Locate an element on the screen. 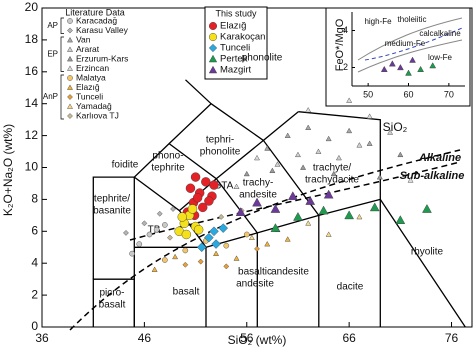 The width and height of the screenshot is (474, 349). x-tick-label: 70 is located at coordinates (449, 94).